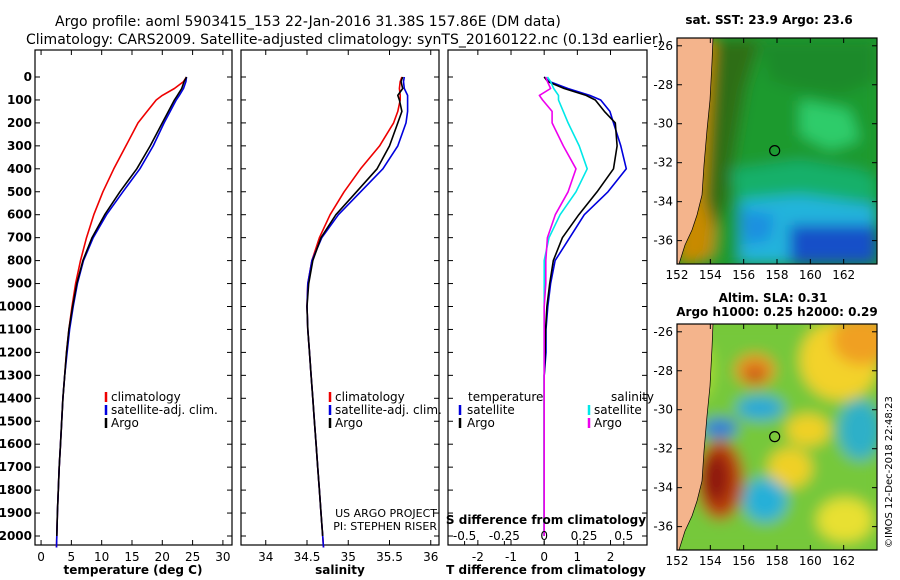 The height and width of the screenshot is (580, 900). Describe the element at coordinates (632, 397) in the screenshot. I see `legend-title: salinity` at that location.